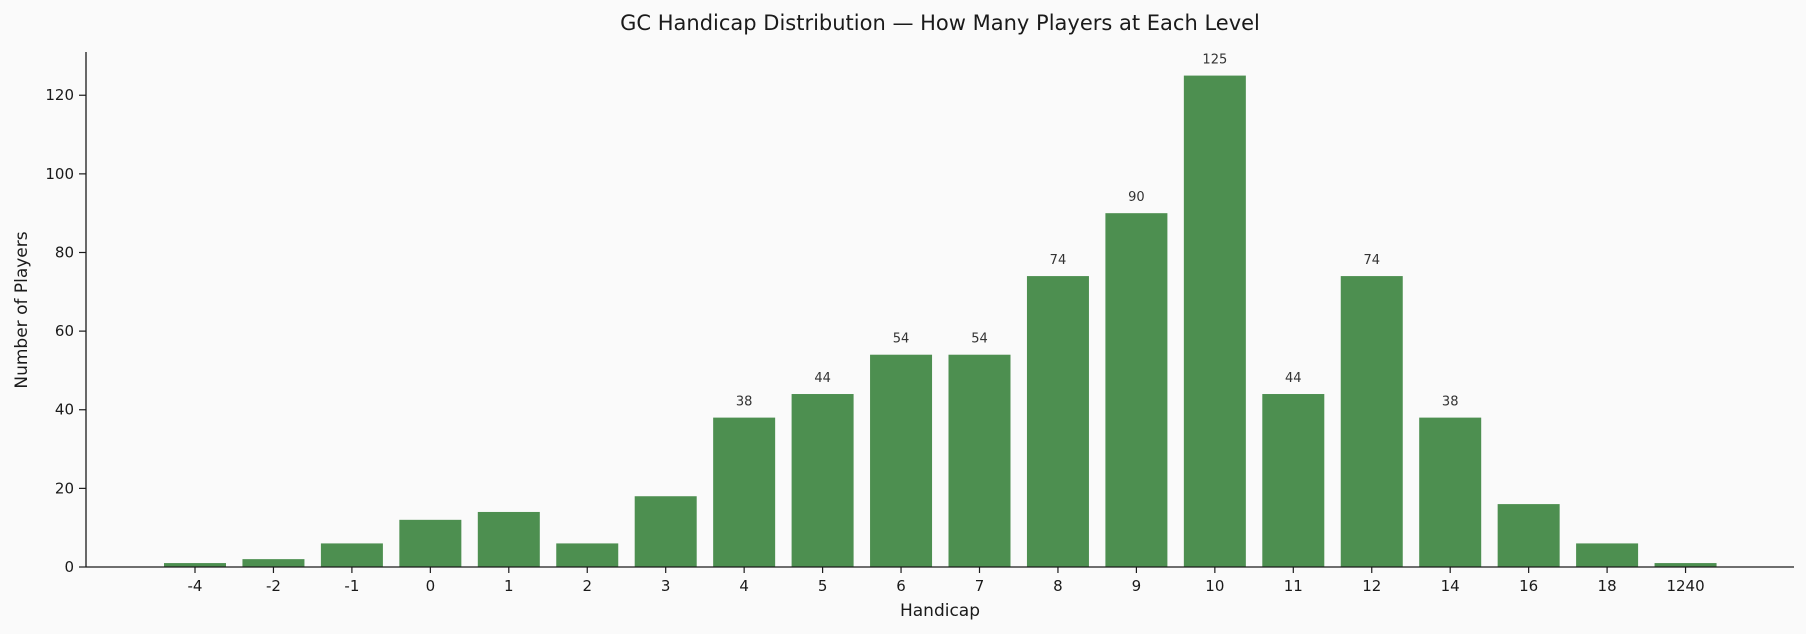  What do you see at coordinates (1685, 586) in the screenshot?
I see `x-tick-label: 1240` at bounding box center [1685, 586].